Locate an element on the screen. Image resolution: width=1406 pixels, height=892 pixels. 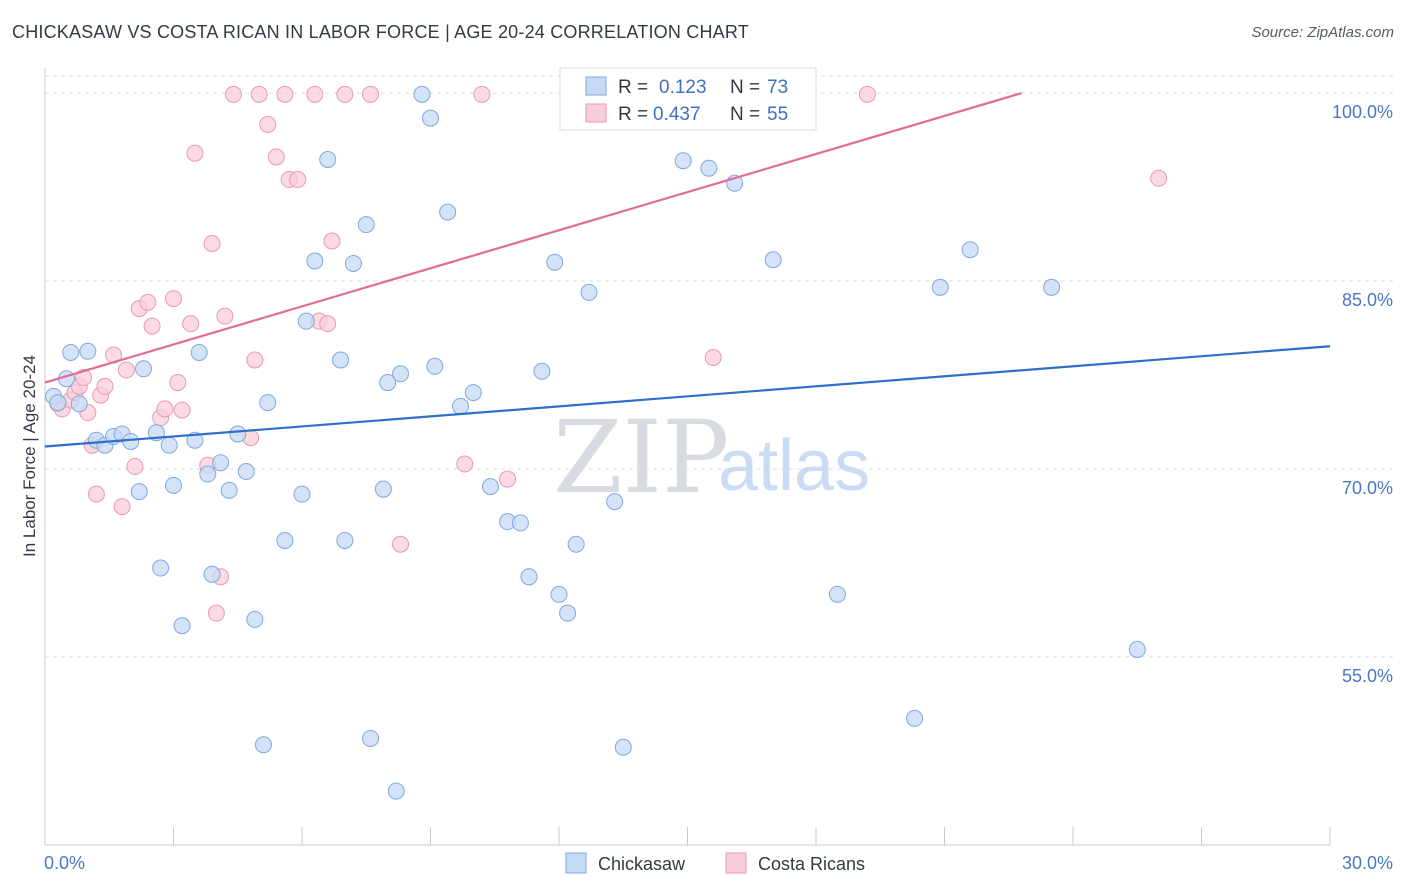
y-tick-label: 100.0% is located at coordinates (1362, 112).